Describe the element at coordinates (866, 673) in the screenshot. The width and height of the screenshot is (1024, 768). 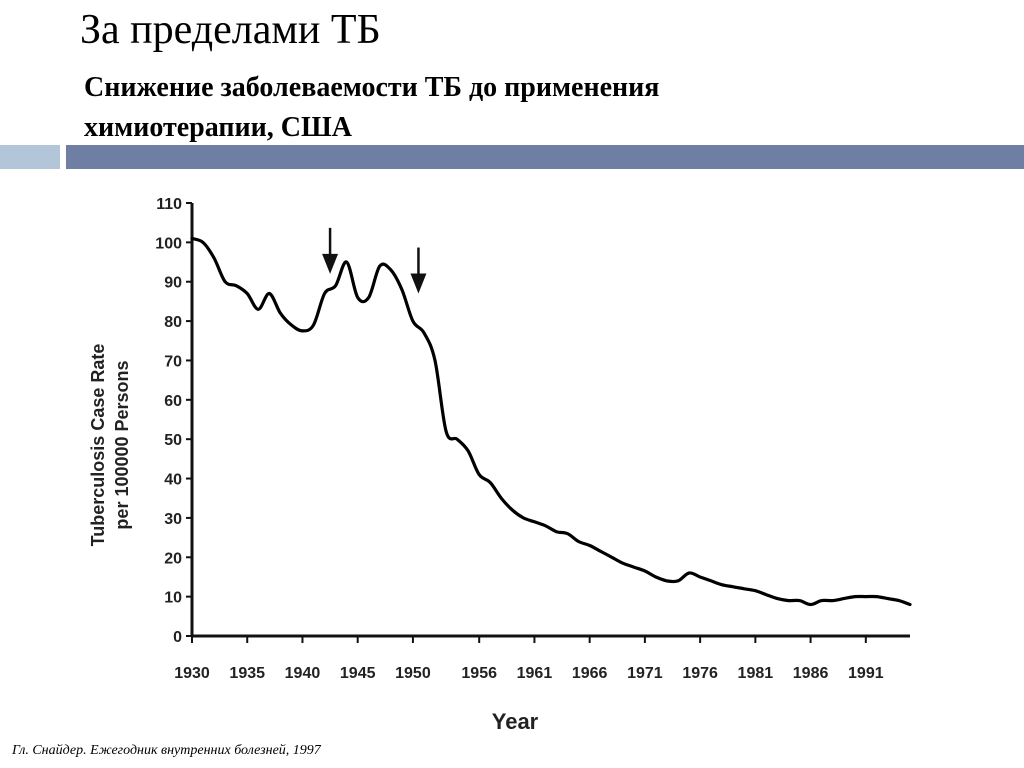
I see `x-tick-label: 1991` at that location.